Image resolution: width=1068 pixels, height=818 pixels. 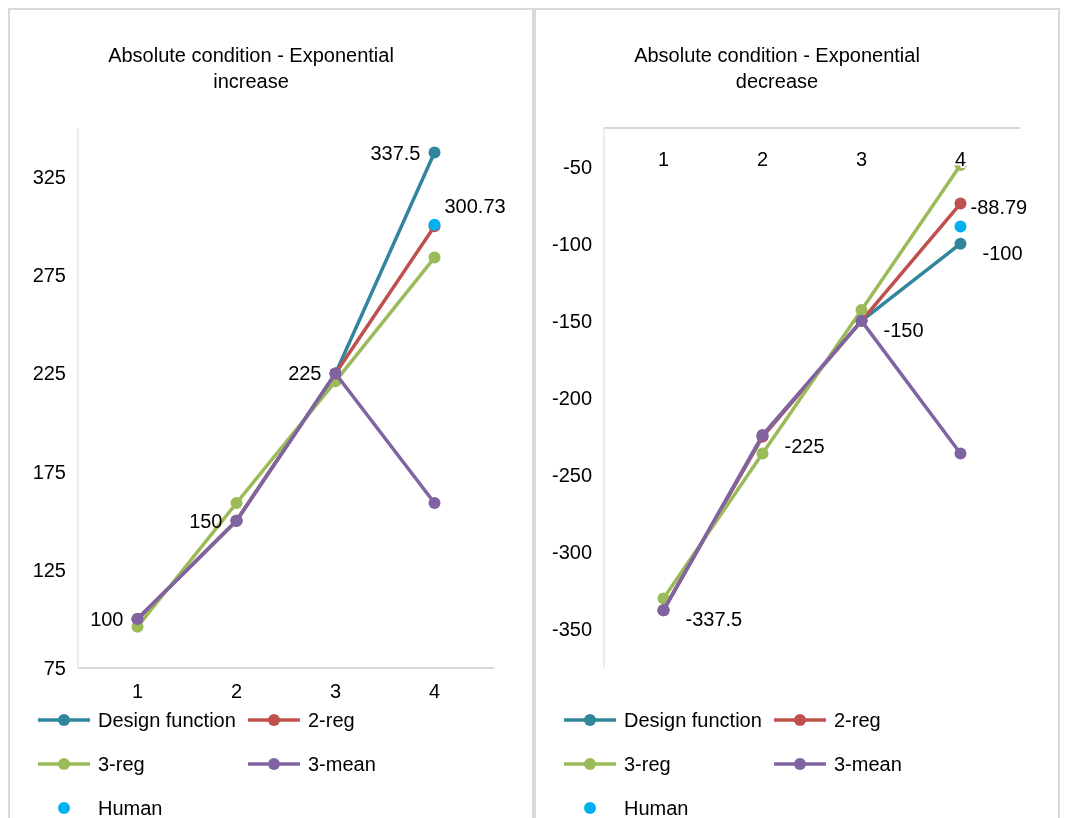 What do you see at coordinates (571, 243) in the screenshot?
I see `y-tick-label: -100` at bounding box center [571, 243].